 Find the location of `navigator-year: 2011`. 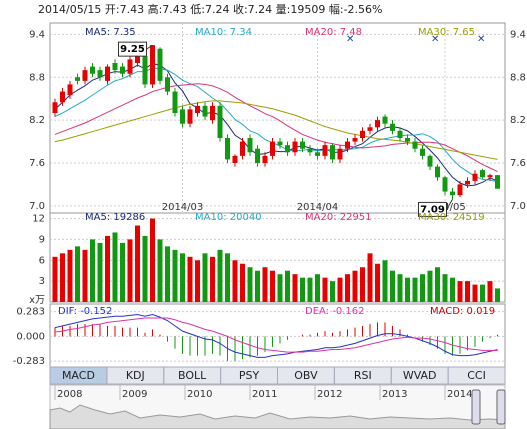

navigator-year: 2011 is located at coordinates (264, 394).